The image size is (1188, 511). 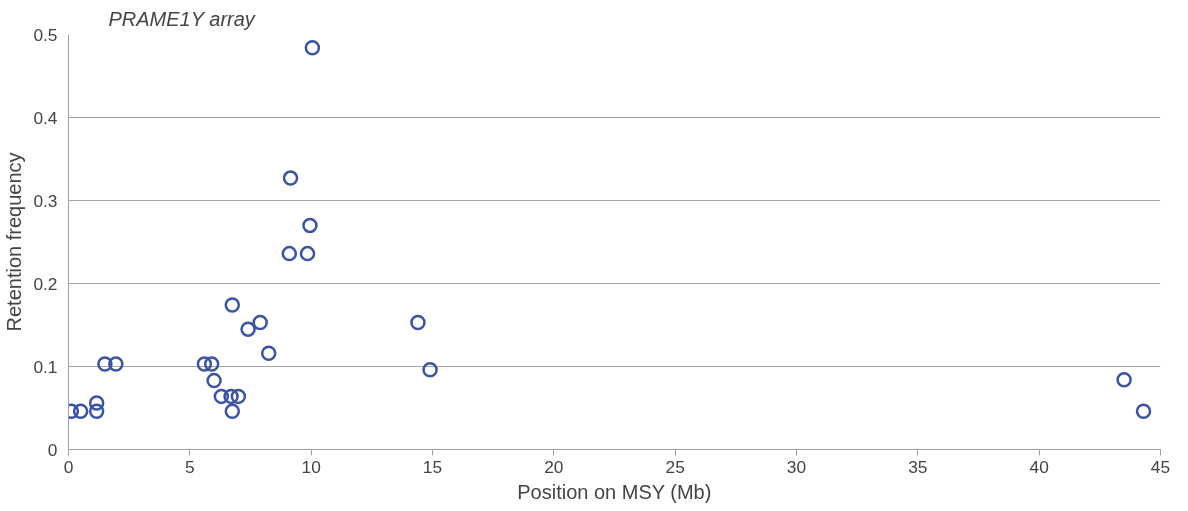 What do you see at coordinates (45, 117) in the screenshot?
I see `y-tick-label: 0.4` at bounding box center [45, 117].